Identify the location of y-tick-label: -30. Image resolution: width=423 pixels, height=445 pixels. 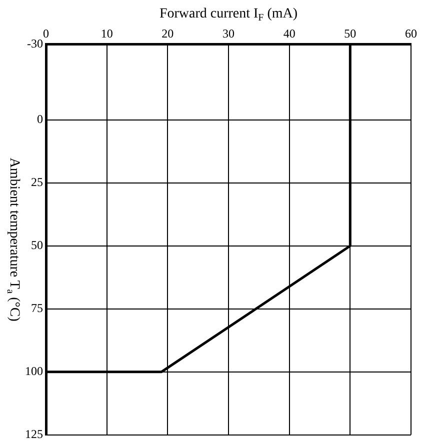
(35, 43).